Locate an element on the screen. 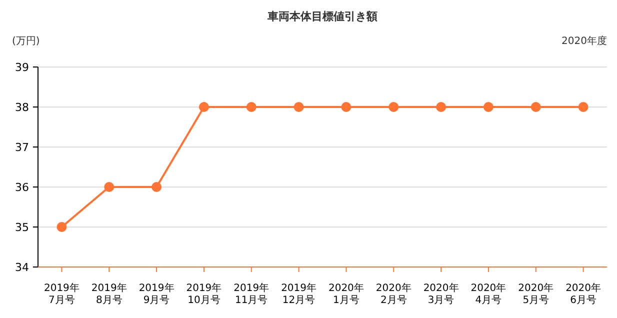 Image resolution: width=617 pixels, height=318 pixels. x-tick-label: 2019年 8月号 is located at coordinates (109, 294).